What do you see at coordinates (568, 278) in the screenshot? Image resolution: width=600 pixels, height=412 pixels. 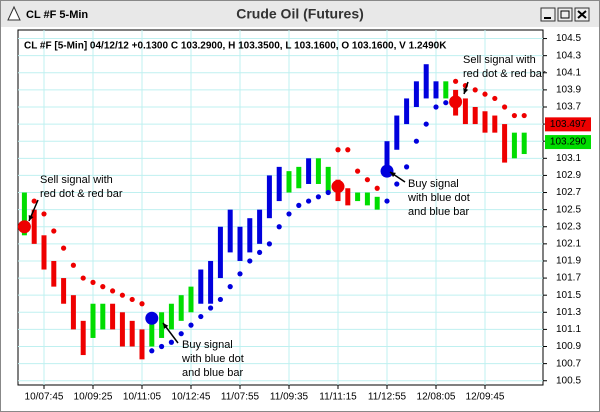 I see `y-tick-label: 101.7` at bounding box center [568, 278].